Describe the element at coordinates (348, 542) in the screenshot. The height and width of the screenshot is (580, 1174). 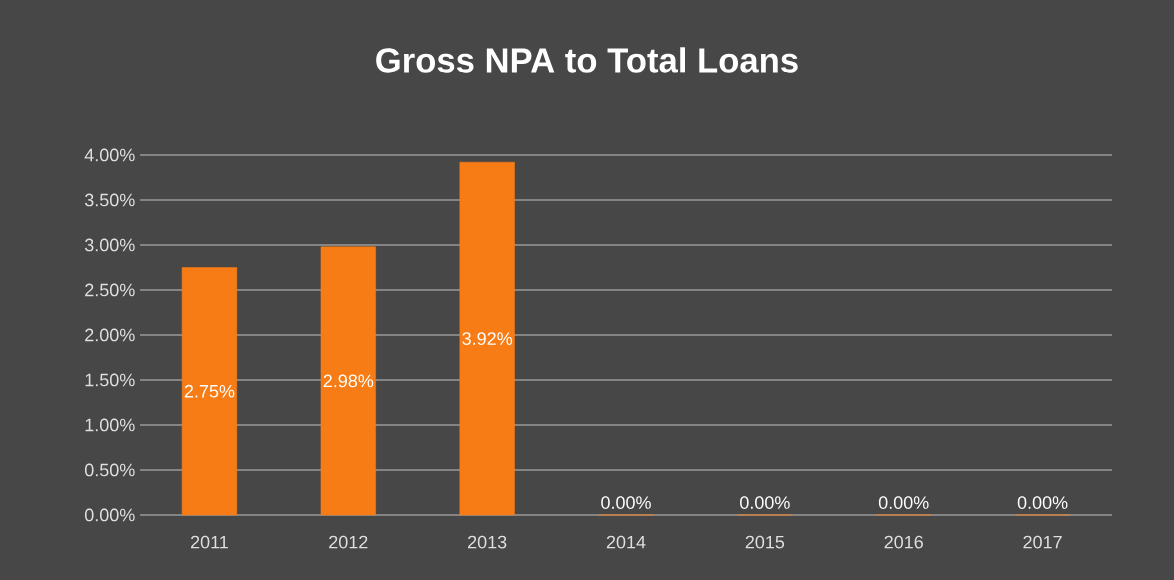
I see `x-tick-label: 2012` at that location.